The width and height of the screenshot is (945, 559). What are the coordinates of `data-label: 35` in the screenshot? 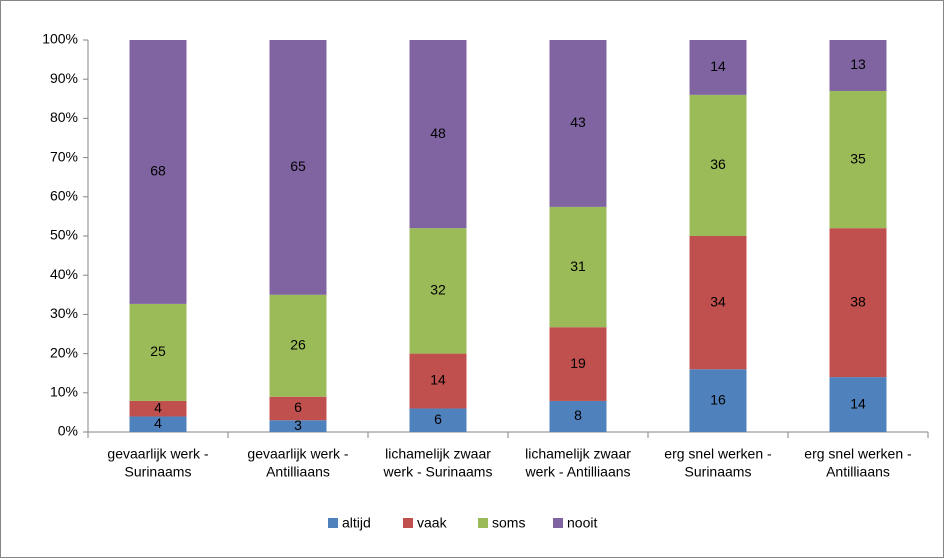 It's located at (858, 158).